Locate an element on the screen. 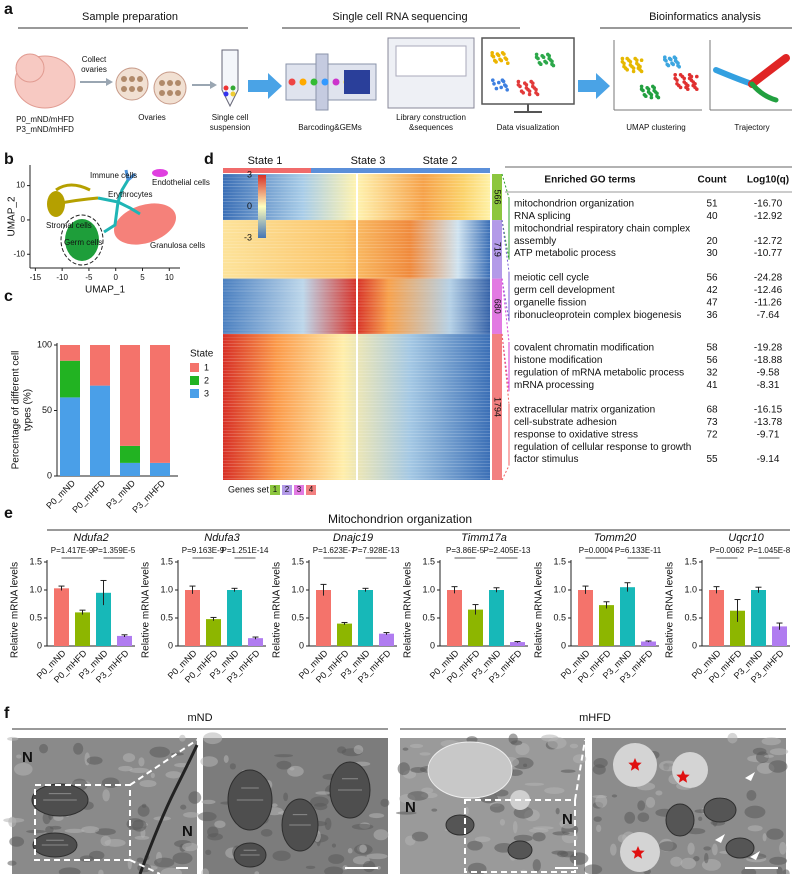  go-term: RNA splicing is located at coordinates (542, 216).